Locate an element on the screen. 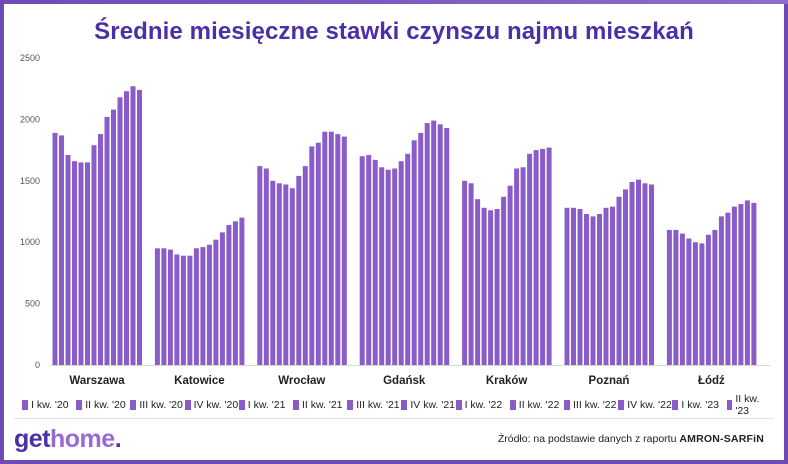 The width and height of the screenshot is (788, 464). legend-label: IV kw. '22 is located at coordinates (649, 405).